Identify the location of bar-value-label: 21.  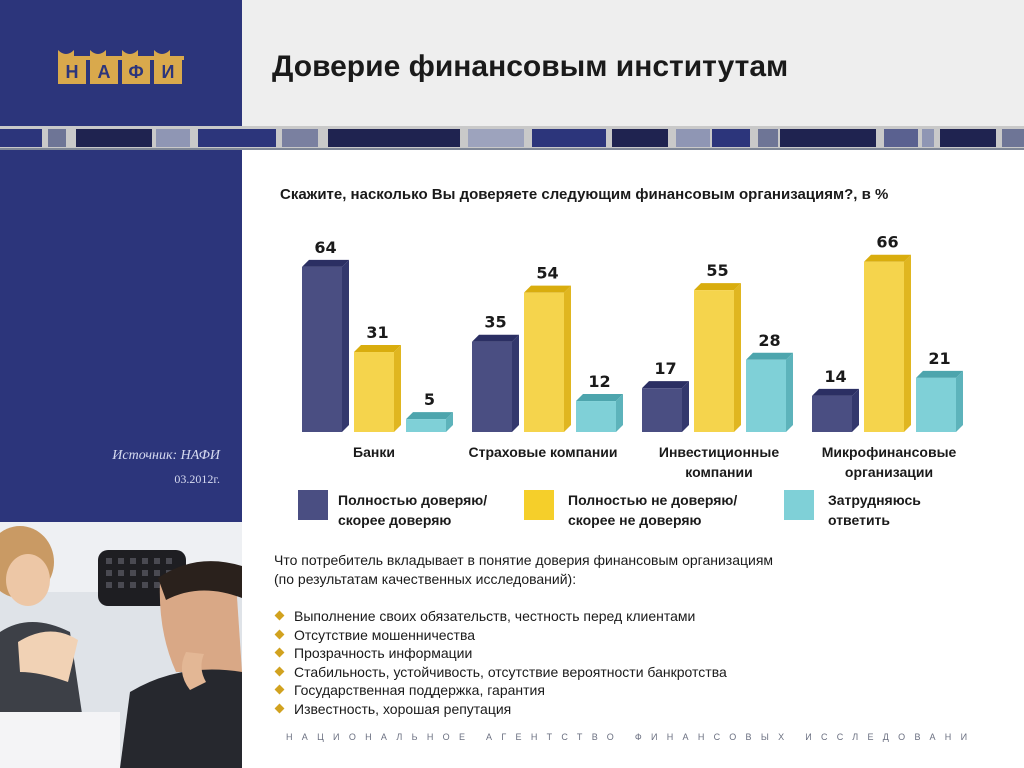
(939, 358).